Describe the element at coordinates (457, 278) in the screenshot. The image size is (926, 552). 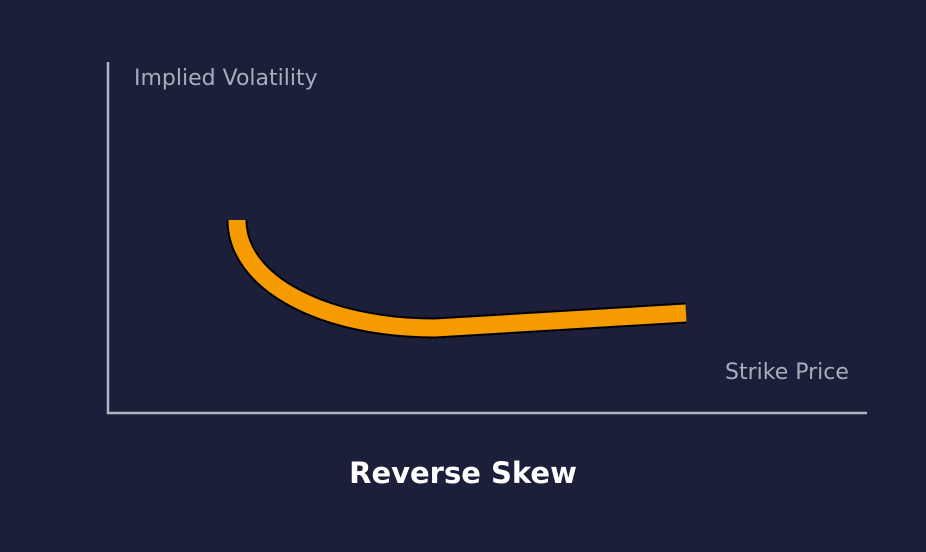
I see `volatility-curve` at that location.